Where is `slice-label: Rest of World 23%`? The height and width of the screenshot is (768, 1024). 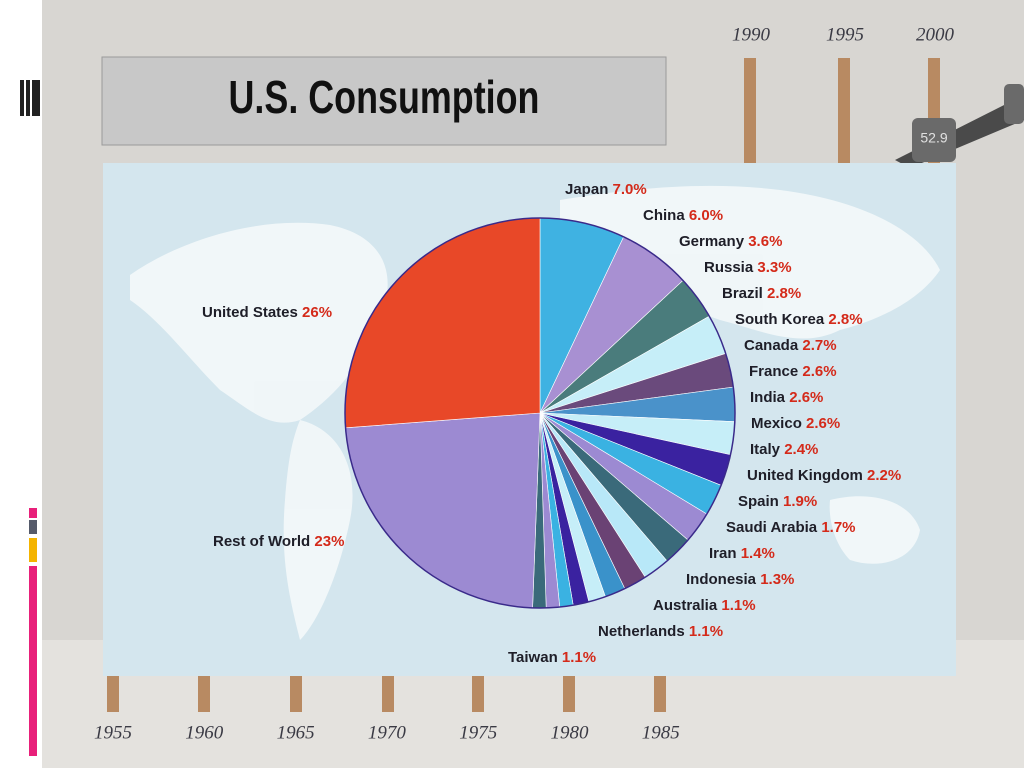
slice-label: Rest of World 23% is located at coordinates (278, 541).